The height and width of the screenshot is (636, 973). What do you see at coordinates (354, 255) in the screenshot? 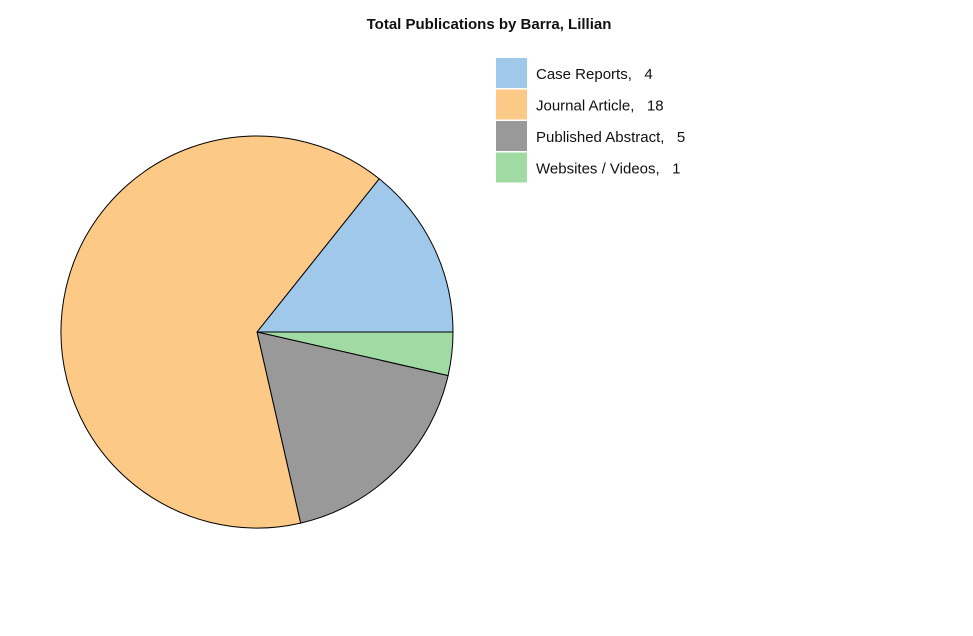
I see `pie-slice-case-reports` at bounding box center [354, 255].